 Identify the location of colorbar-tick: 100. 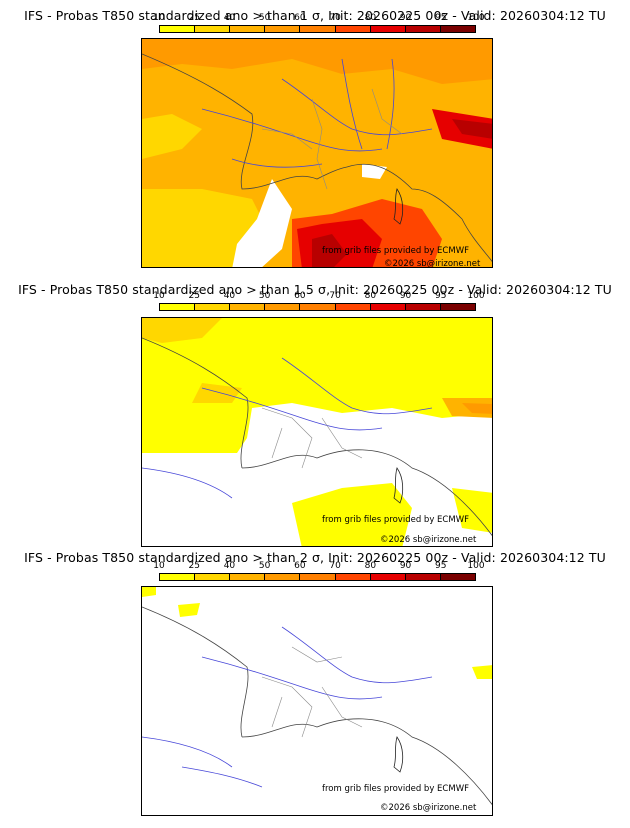
(476, 566).